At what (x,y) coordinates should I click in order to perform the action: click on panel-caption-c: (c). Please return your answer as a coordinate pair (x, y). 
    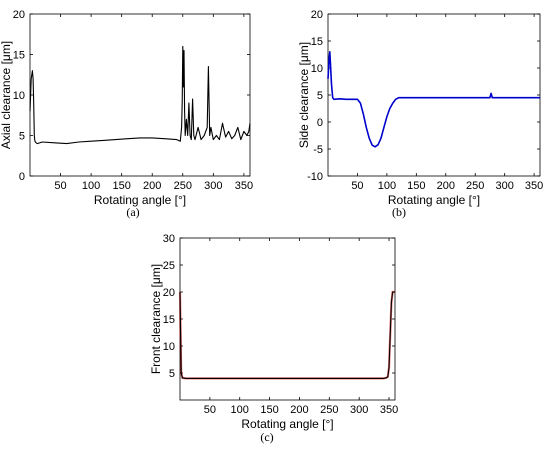
    Looking at the image, I should click on (267, 437).